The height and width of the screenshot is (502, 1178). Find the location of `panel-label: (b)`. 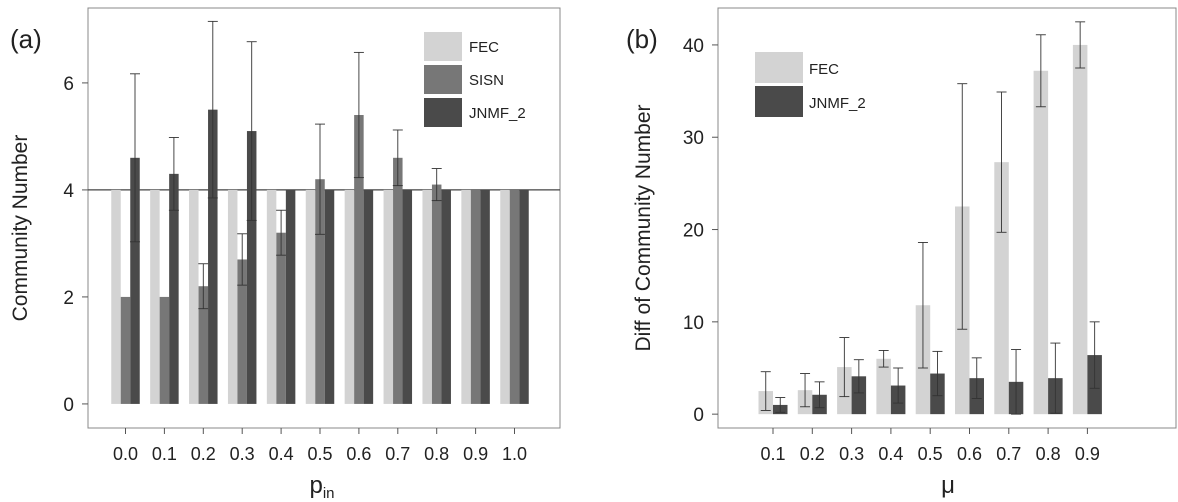

panel-label: (b) is located at coordinates (642, 39).